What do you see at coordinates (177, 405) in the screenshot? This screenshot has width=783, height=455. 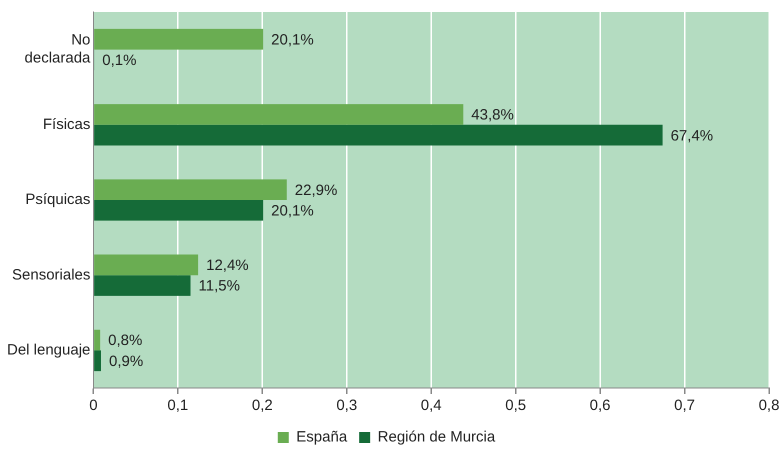 I see `x-tick-label: 0,1` at bounding box center [177, 405].